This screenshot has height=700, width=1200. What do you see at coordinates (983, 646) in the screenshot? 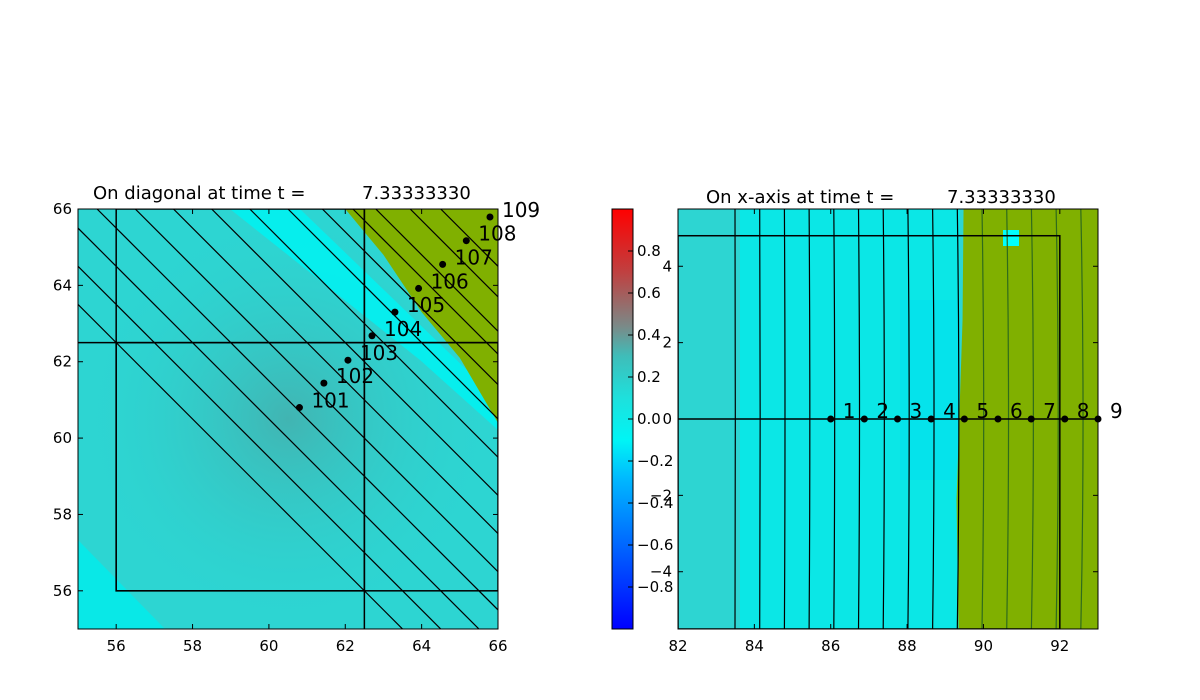
I see `xaxis-xtick-label: 90` at bounding box center [983, 646].